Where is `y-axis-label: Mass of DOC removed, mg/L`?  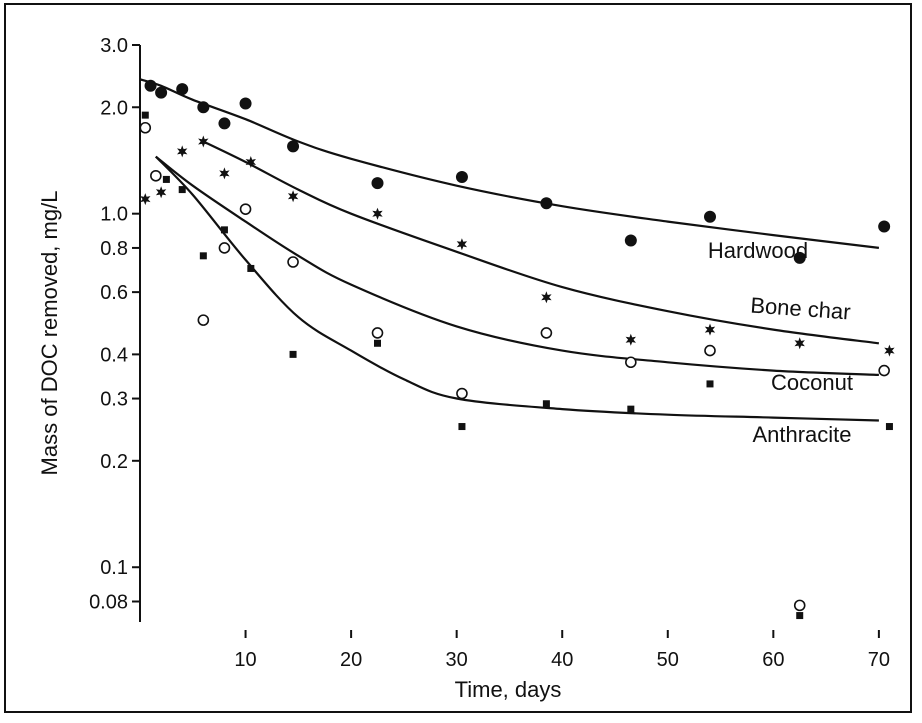 y-axis-label: Mass of DOC removed, mg/L is located at coordinates (49, 333).